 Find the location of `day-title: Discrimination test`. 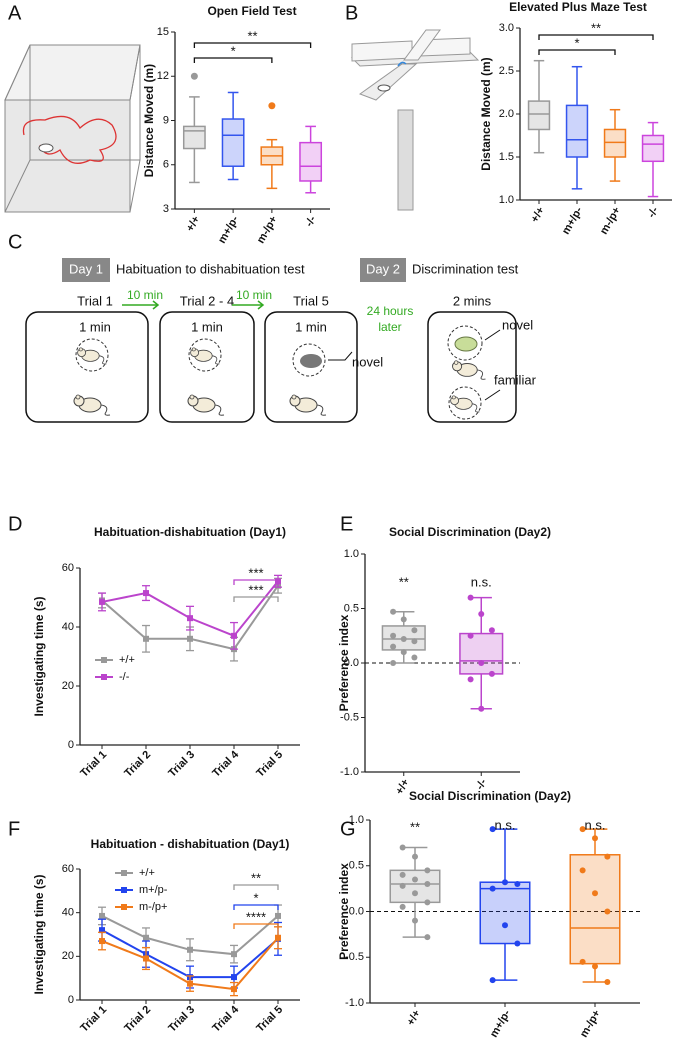

day-title: Discrimination test is located at coordinates (465, 268).